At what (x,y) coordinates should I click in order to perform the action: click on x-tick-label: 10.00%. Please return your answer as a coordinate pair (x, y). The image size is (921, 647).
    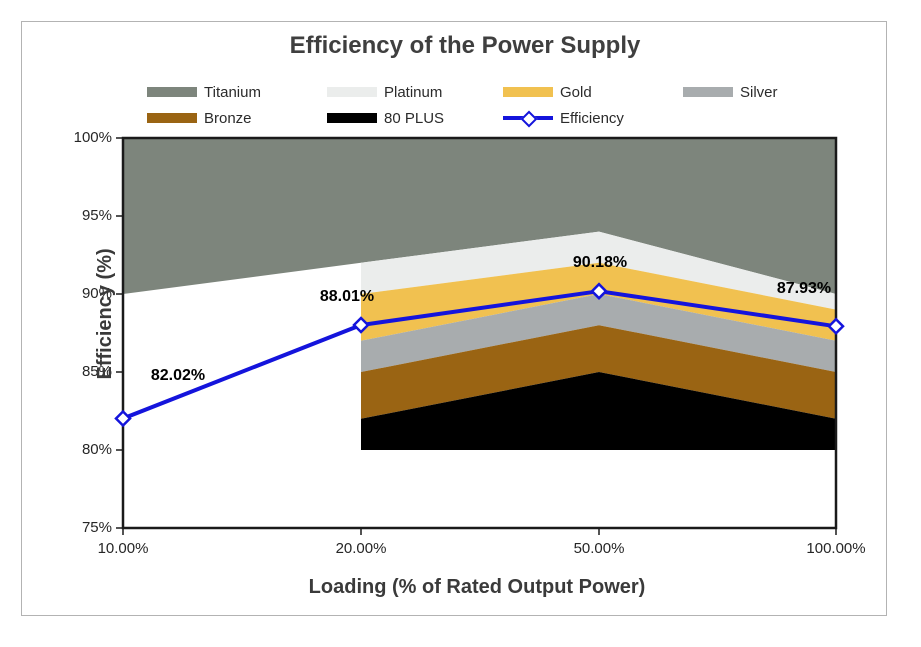
    Looking at the image, I should click on (123, 548).